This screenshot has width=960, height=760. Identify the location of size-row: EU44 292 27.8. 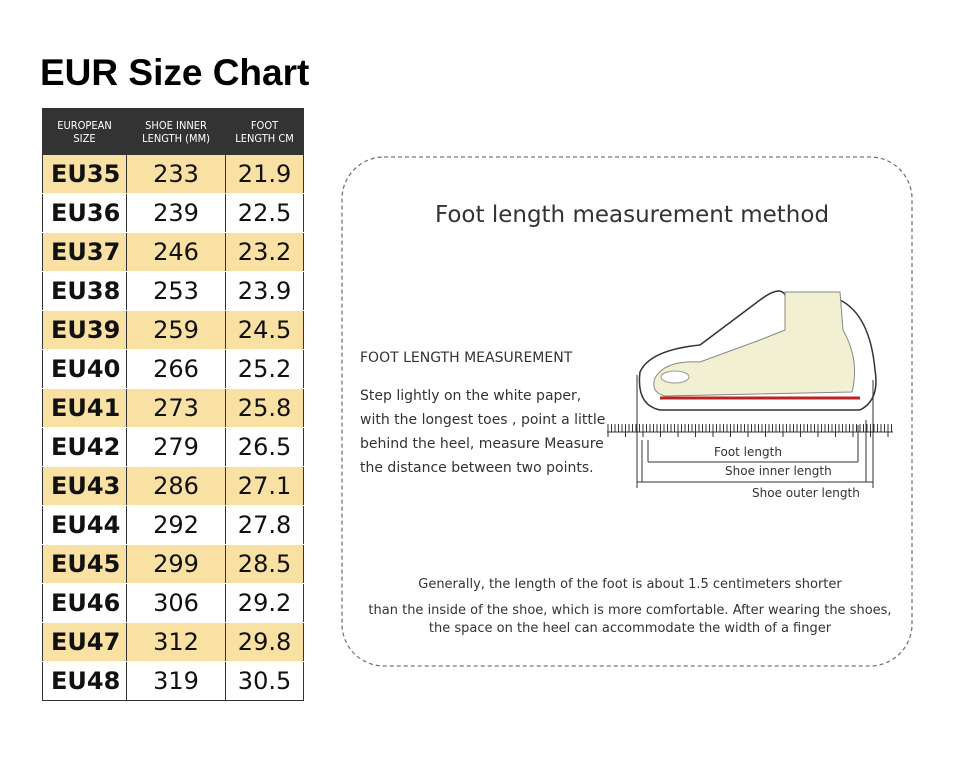
(172, 525).